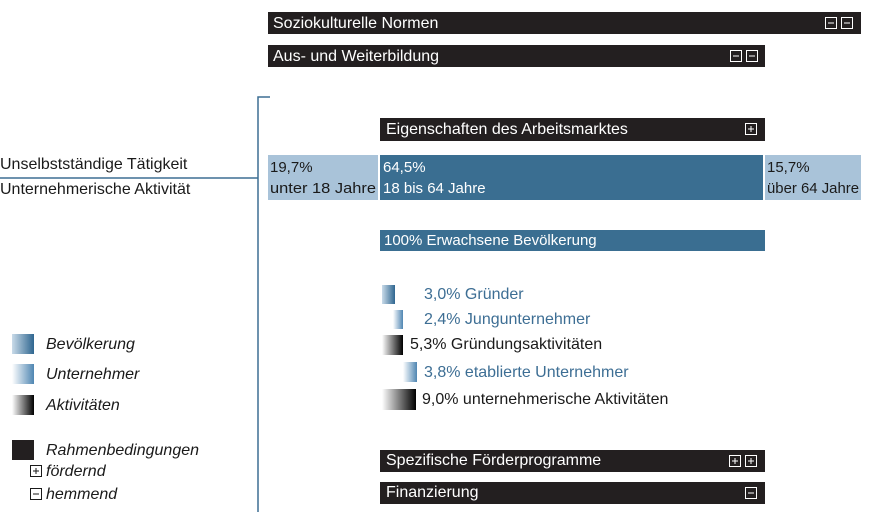 This screenshot has height=514, width=872. What do you see at coordinates (122, 450) in the screenshot?
I see `legend-label: Rahmenbedingungen` at bounding box center [122, 450].